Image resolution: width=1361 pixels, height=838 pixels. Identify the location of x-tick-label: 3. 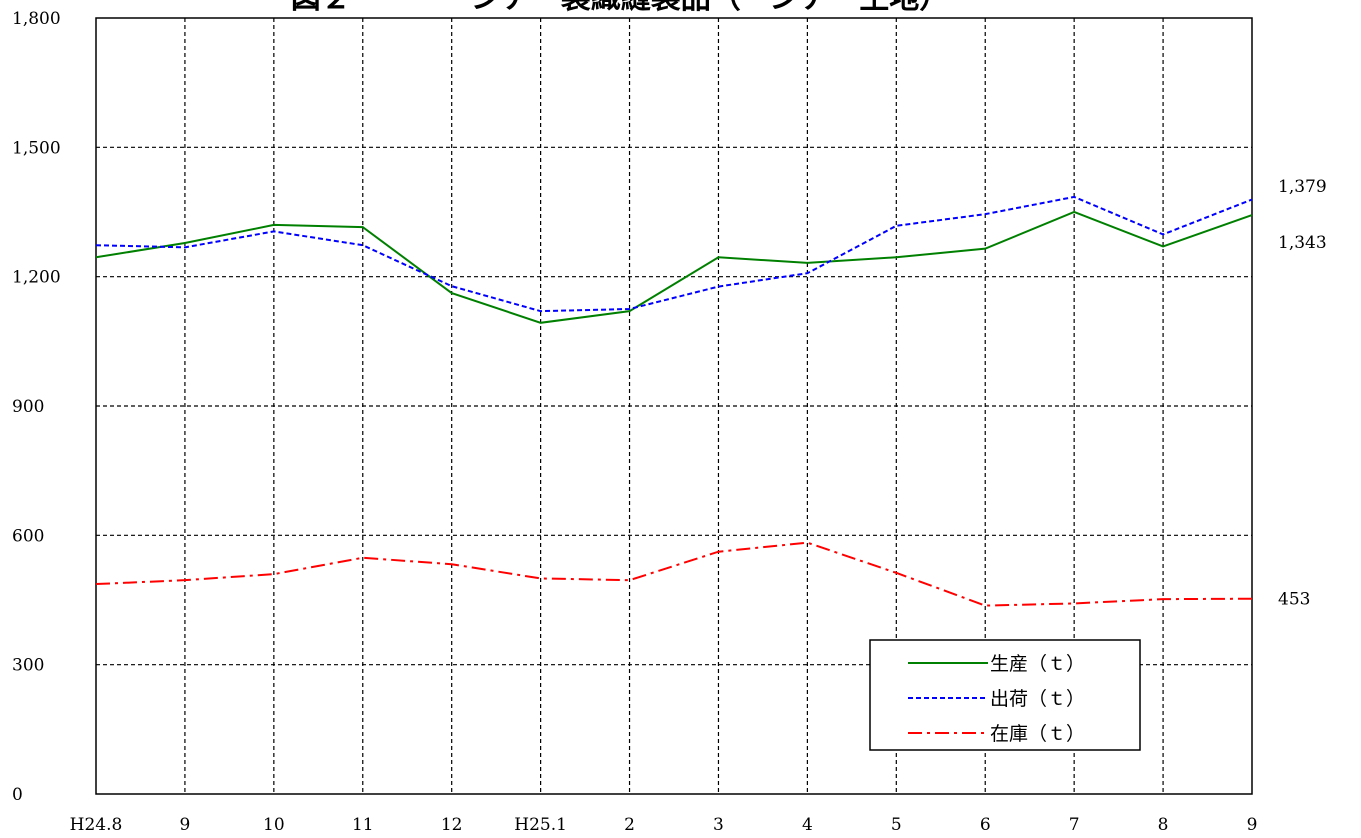
(718, 825).